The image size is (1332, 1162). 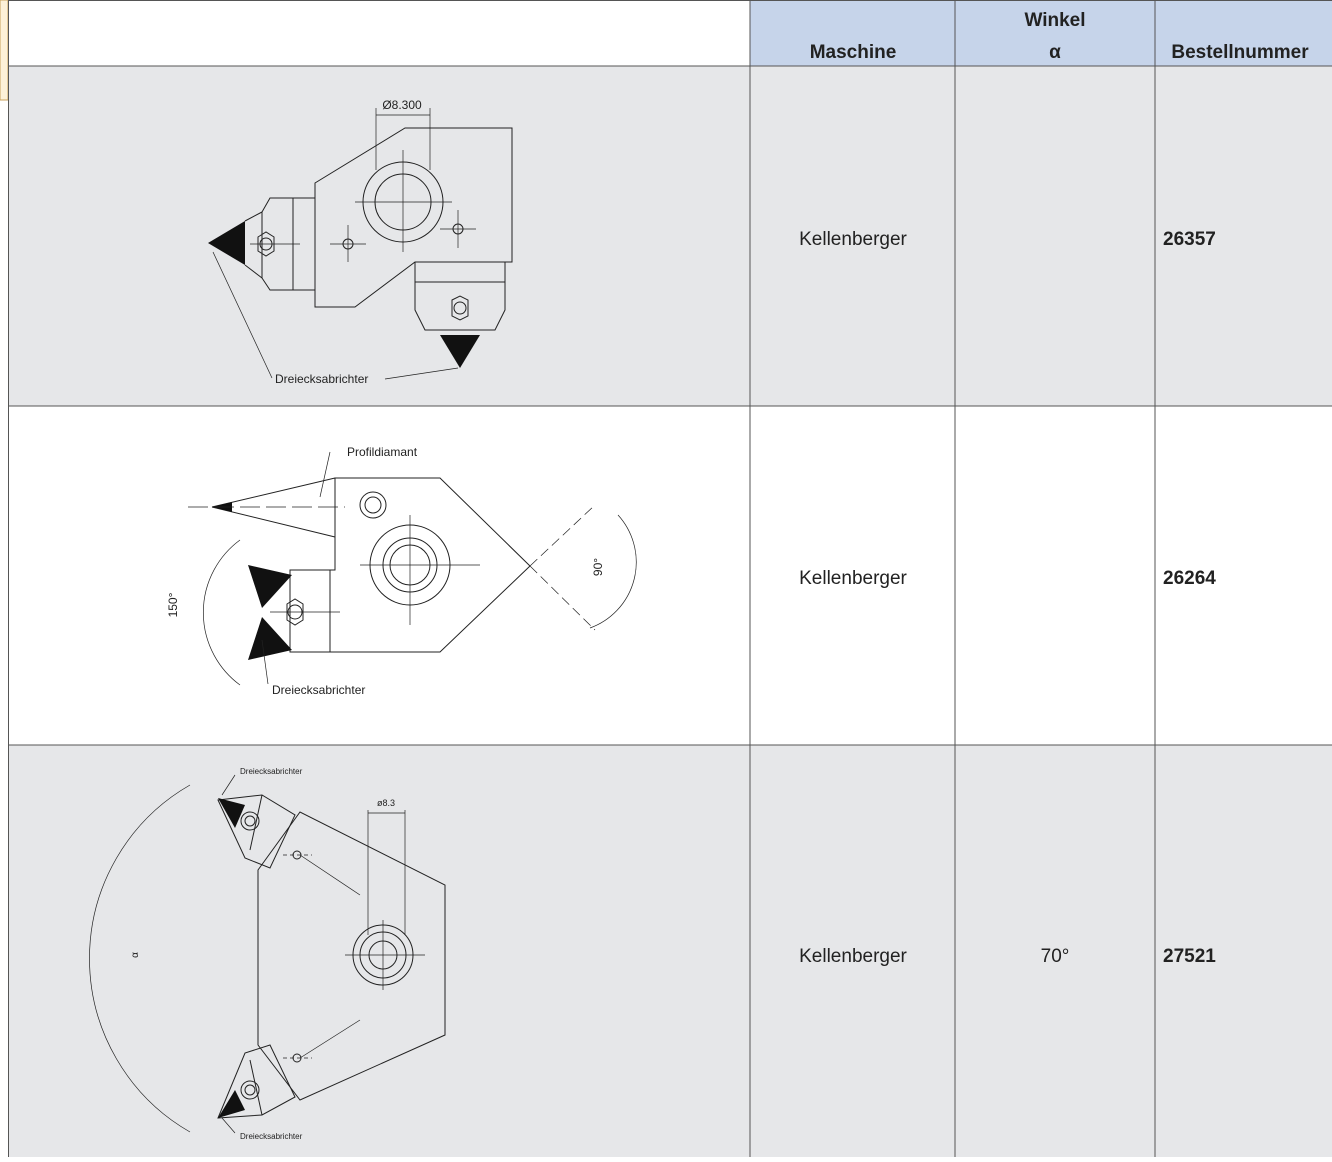 What do you see at coordinates (402, 105) in the screenshot?
I see `drawing-label: Ø8.300` at bounding box center [402, 105].